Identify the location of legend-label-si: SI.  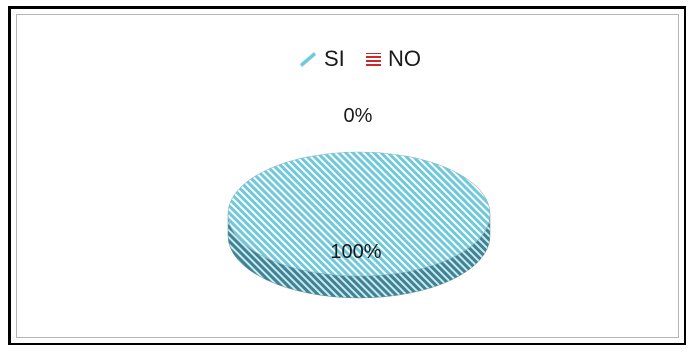
(334, 58).